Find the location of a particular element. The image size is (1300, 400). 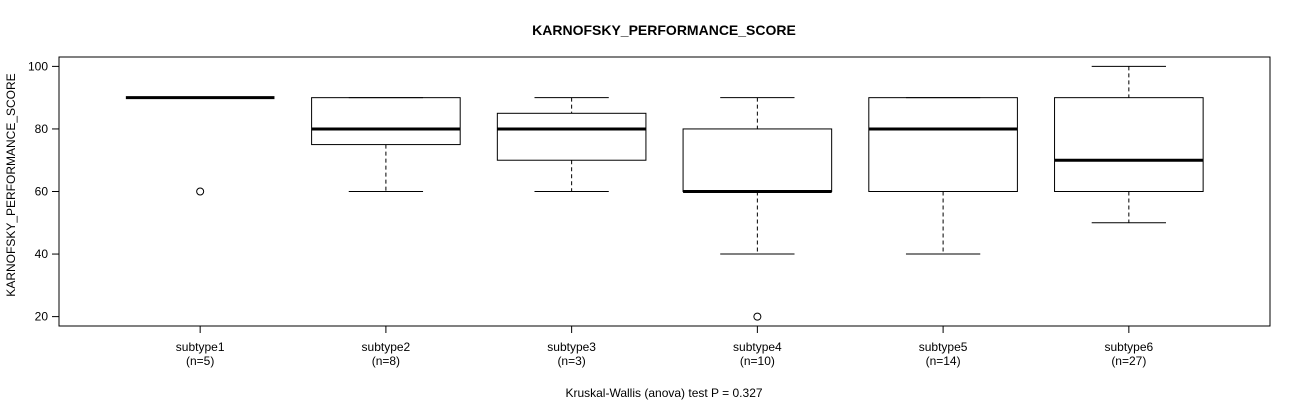

x-axis-label: Kruskal-Wallis (anova) test P = 0.327 is located at coordinates (663, 393).